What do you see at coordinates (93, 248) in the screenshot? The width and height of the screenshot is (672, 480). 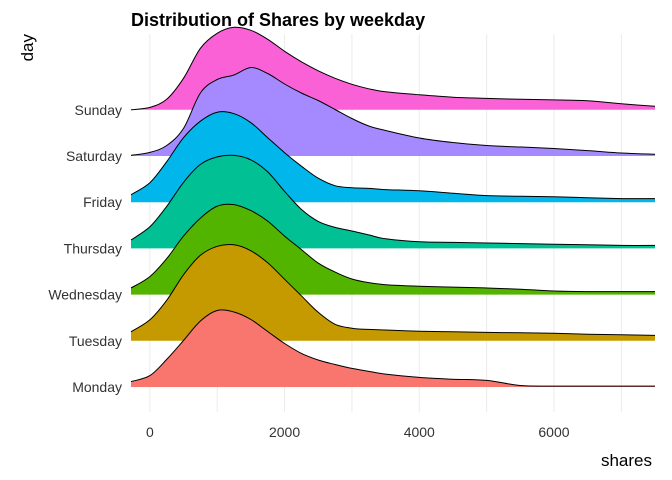 I see `y-tick-label-thursday: Thursday` at bounding box center [93, 248].